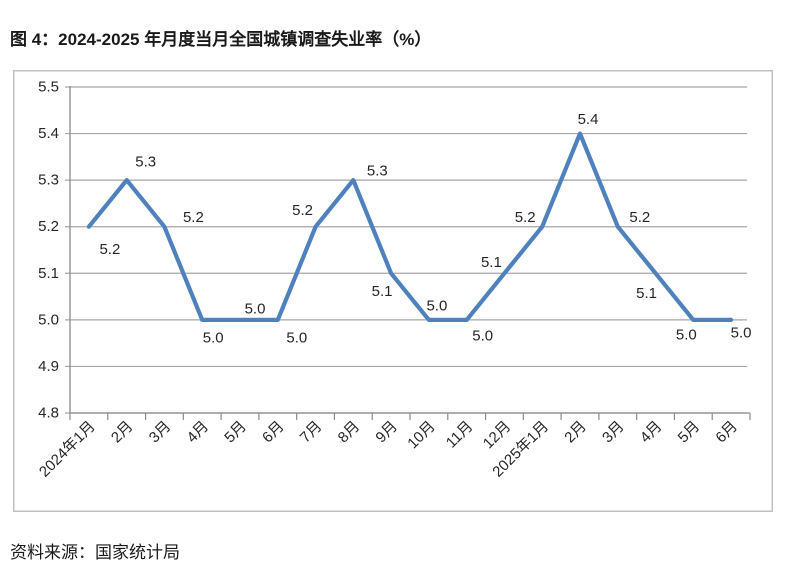  I want to click on data-label: 5.4, so click(588, 119).